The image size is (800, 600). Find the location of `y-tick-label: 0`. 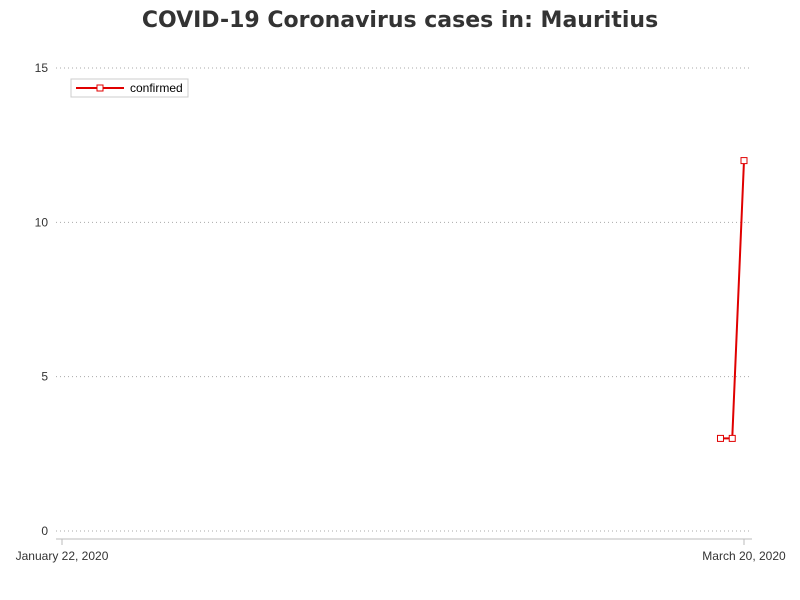

y-tick-label: 0 is located at coordinates (44, 531).